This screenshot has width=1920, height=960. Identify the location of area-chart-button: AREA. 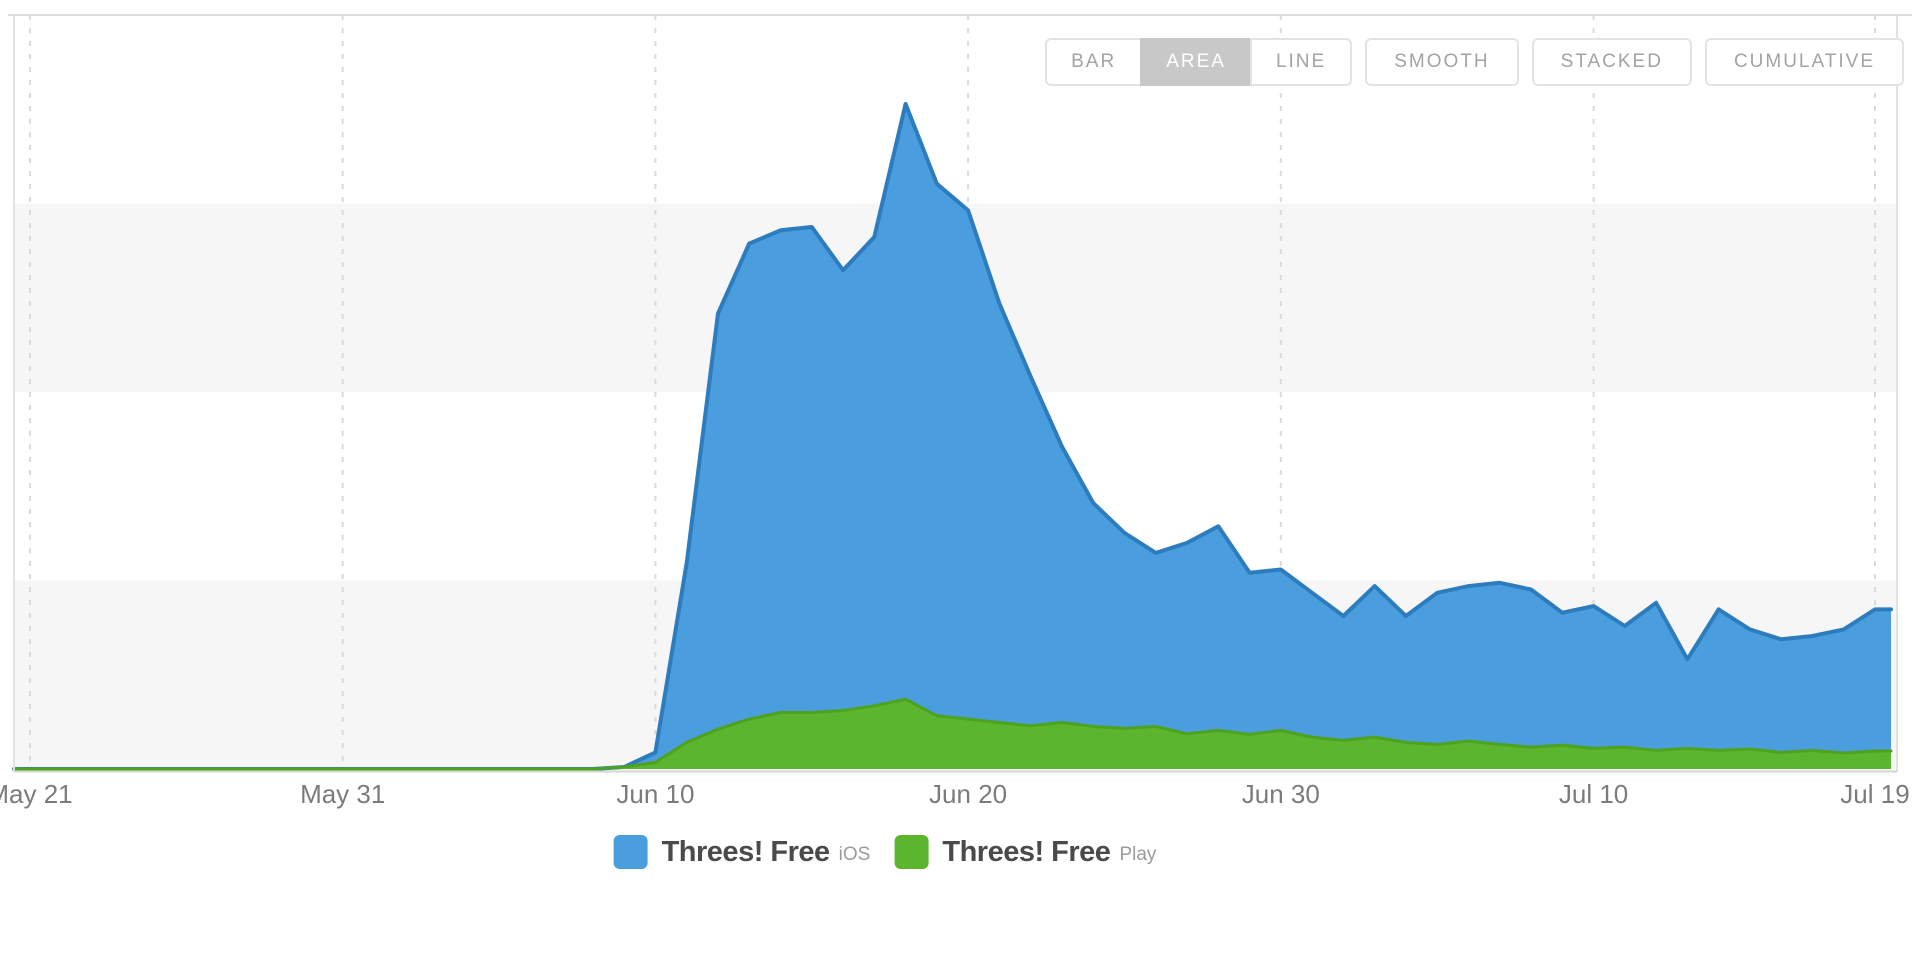
(1195, 62).